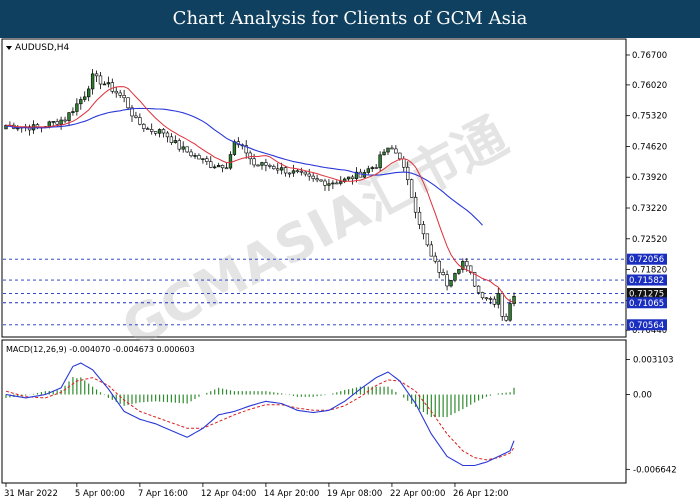 The image size is (700, 504). Describe the element at coordinates (9, 48) in the screenshot. I see `dropdown-triangle-icon` at that location.